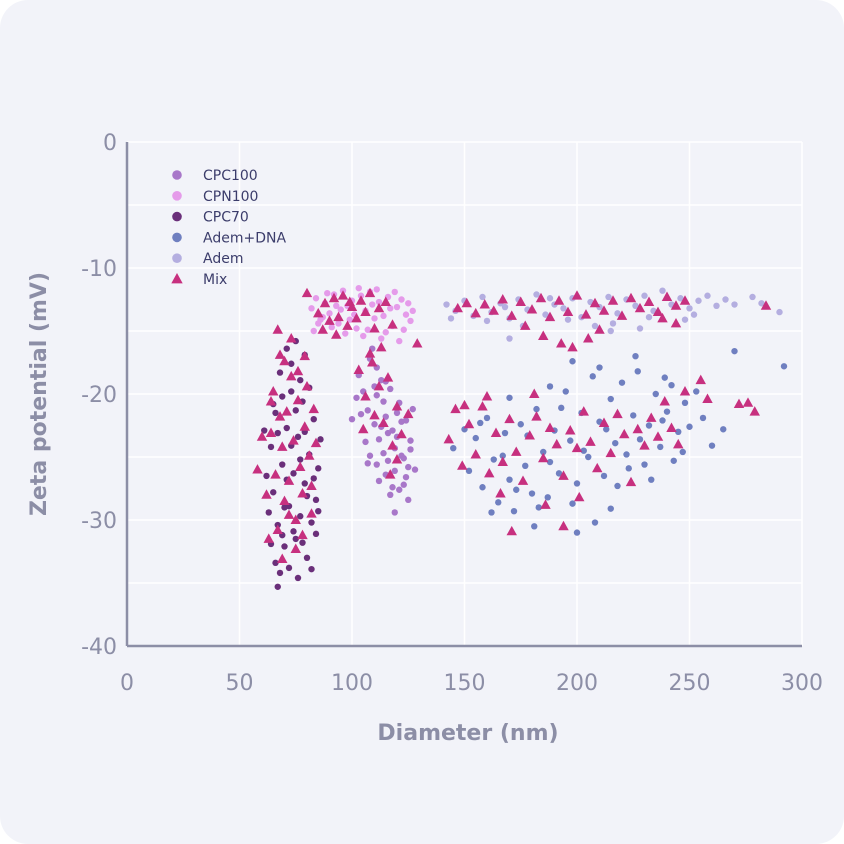 This screenshot has width=844, height=844. Describe the element at coordinates (226, 218) in the screenshot. I see `legend-label: CPC70` at that location.